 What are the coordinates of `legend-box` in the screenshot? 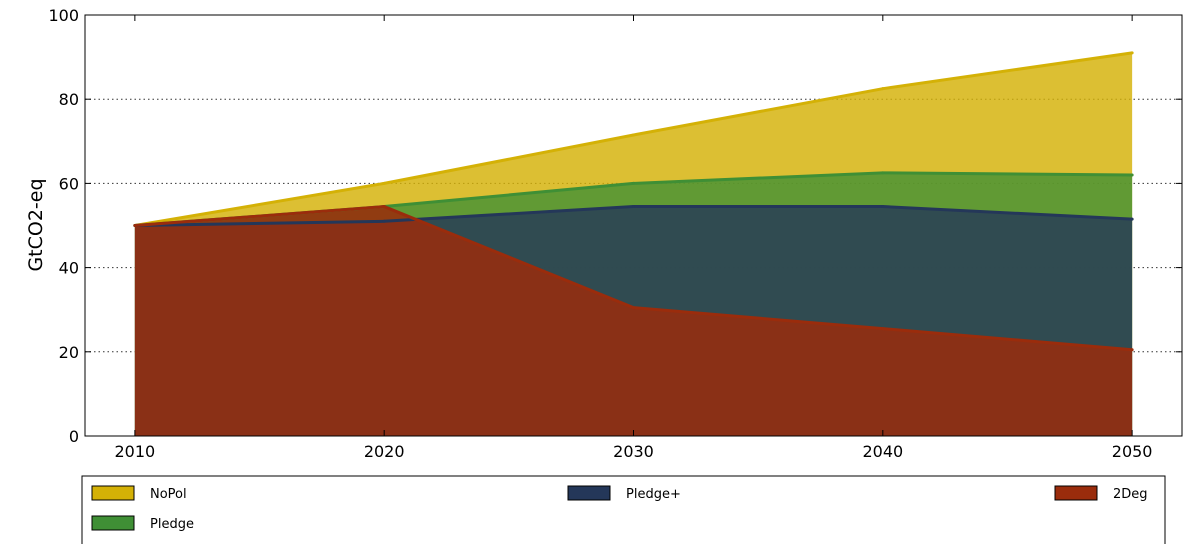 It's located at (623, 509).